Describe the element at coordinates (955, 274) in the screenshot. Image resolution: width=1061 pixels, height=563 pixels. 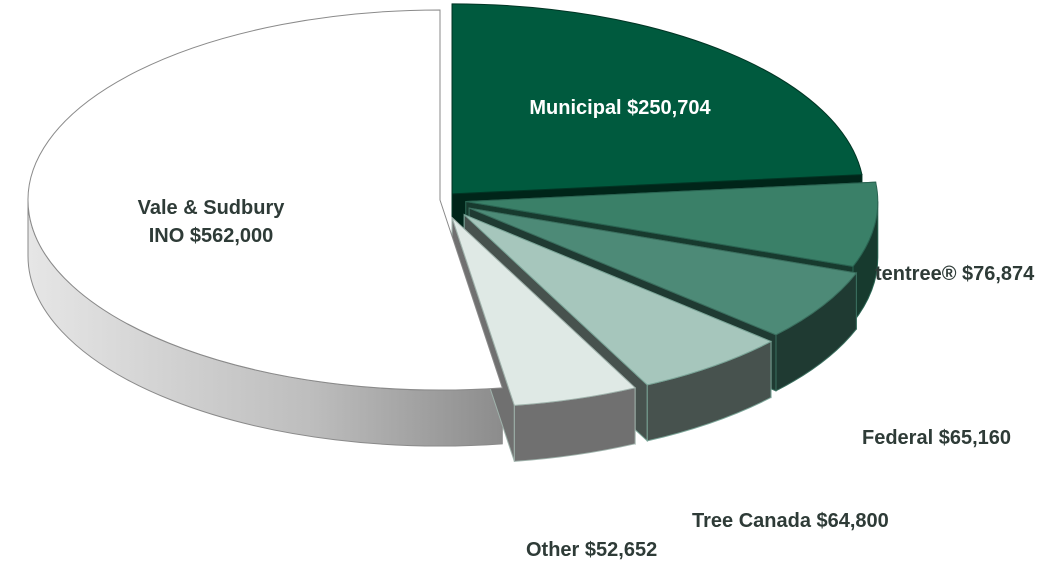
I see `data-label-tentree: tentree® $76,874` at that location.